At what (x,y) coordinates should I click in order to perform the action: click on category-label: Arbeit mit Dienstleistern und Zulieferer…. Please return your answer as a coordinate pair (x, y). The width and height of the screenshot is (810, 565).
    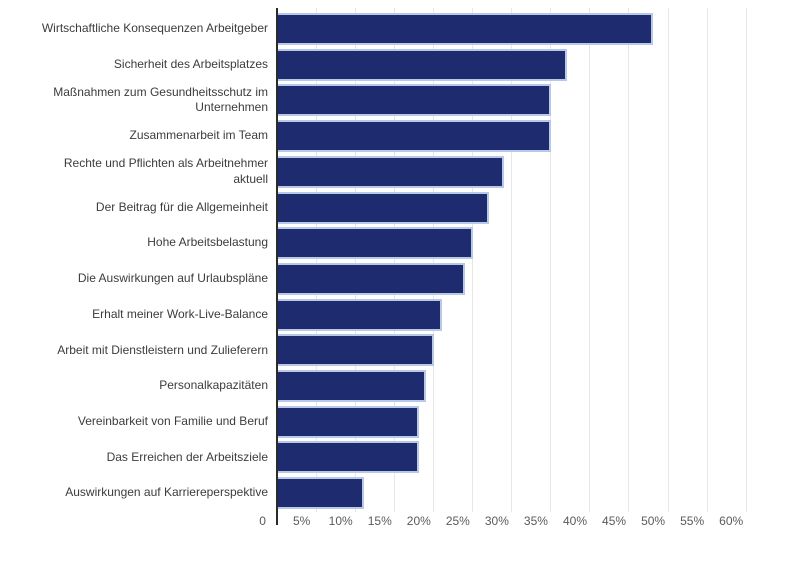
    Looking at the image, I should click on (162, 349).